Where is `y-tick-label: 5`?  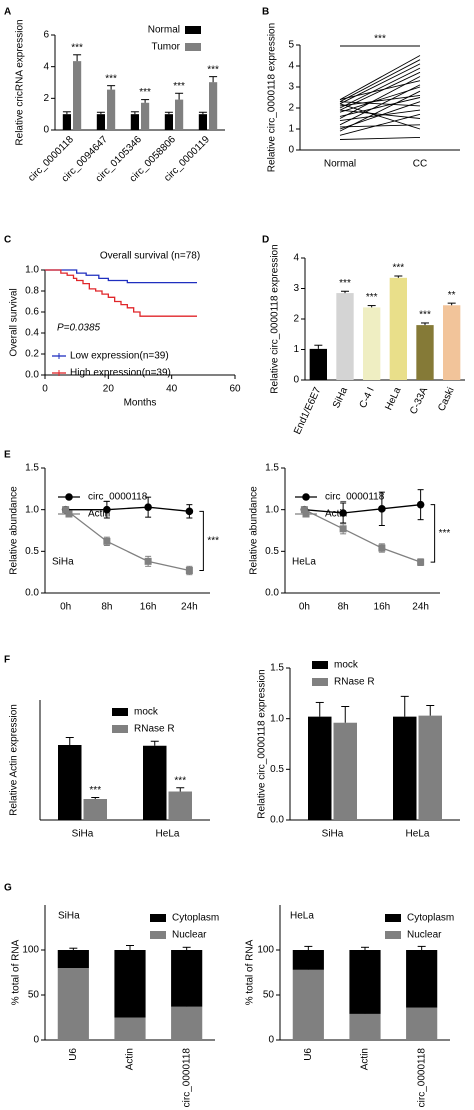 y-tick-label: 5 is located at coordinates (291, 45).